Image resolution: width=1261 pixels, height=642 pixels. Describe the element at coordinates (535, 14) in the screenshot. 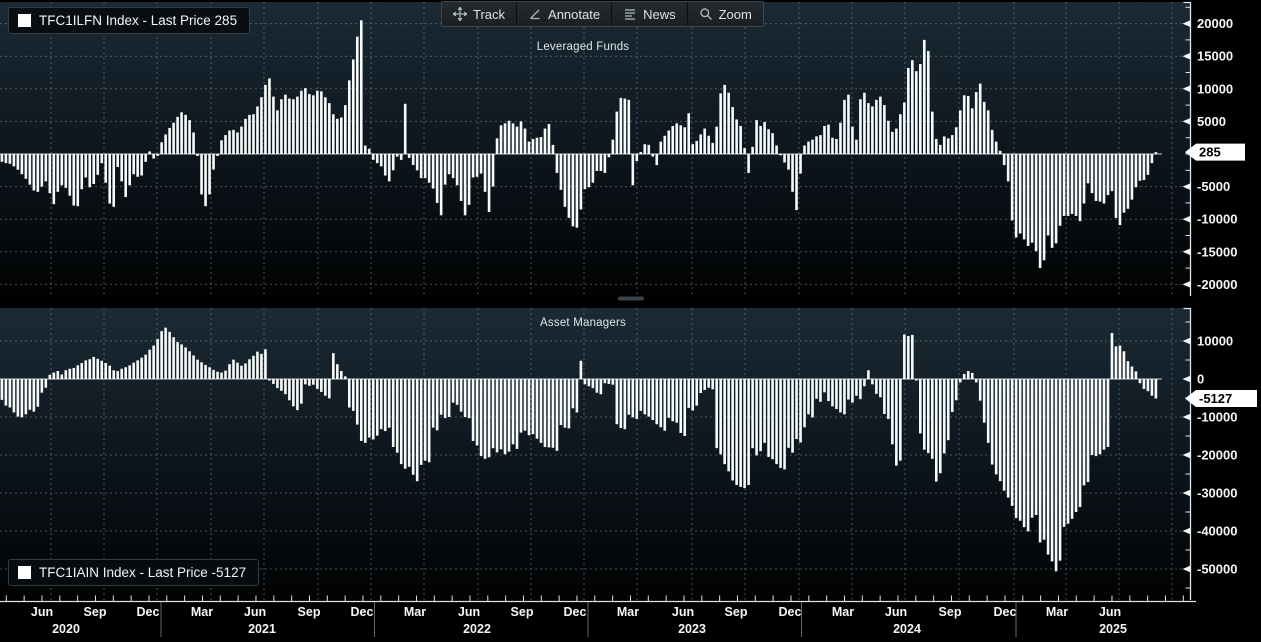

I see `annotate-icon` at that location.